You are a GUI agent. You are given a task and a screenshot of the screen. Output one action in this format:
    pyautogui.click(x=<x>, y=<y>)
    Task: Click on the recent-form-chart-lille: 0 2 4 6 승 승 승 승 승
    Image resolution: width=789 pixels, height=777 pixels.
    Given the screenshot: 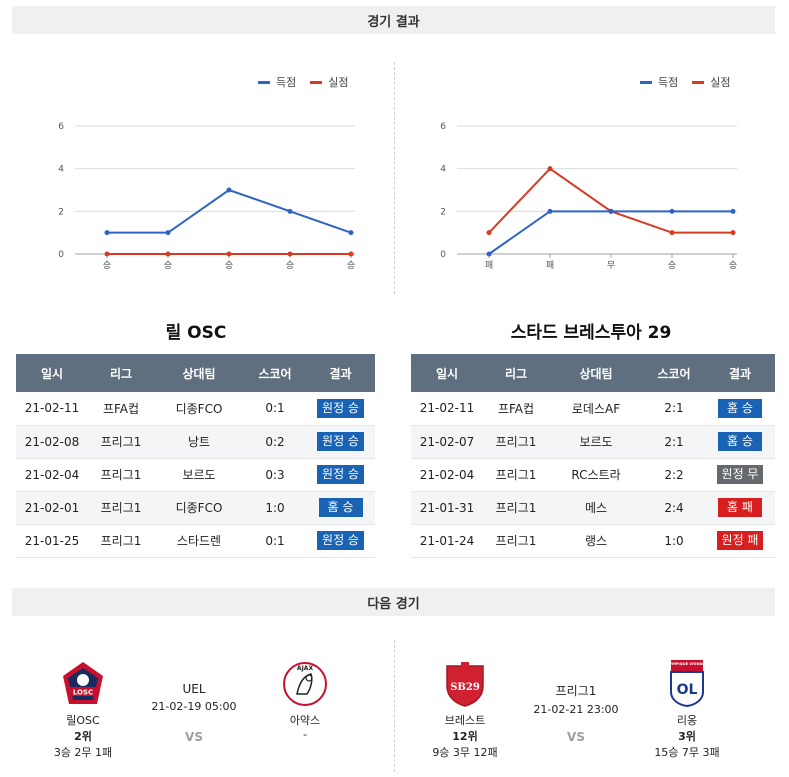 What is the action you would take?
    pyautogui.click(x=206, y=196)
    